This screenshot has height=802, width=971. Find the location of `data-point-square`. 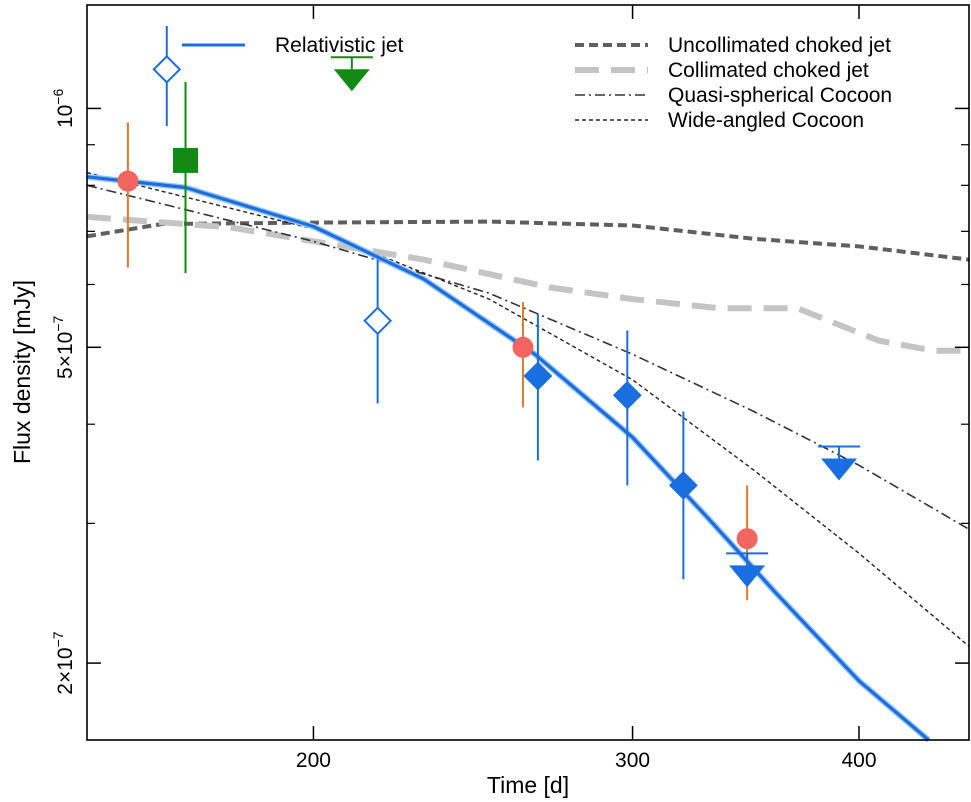

data-point-square is located at coordinates (186, 160).